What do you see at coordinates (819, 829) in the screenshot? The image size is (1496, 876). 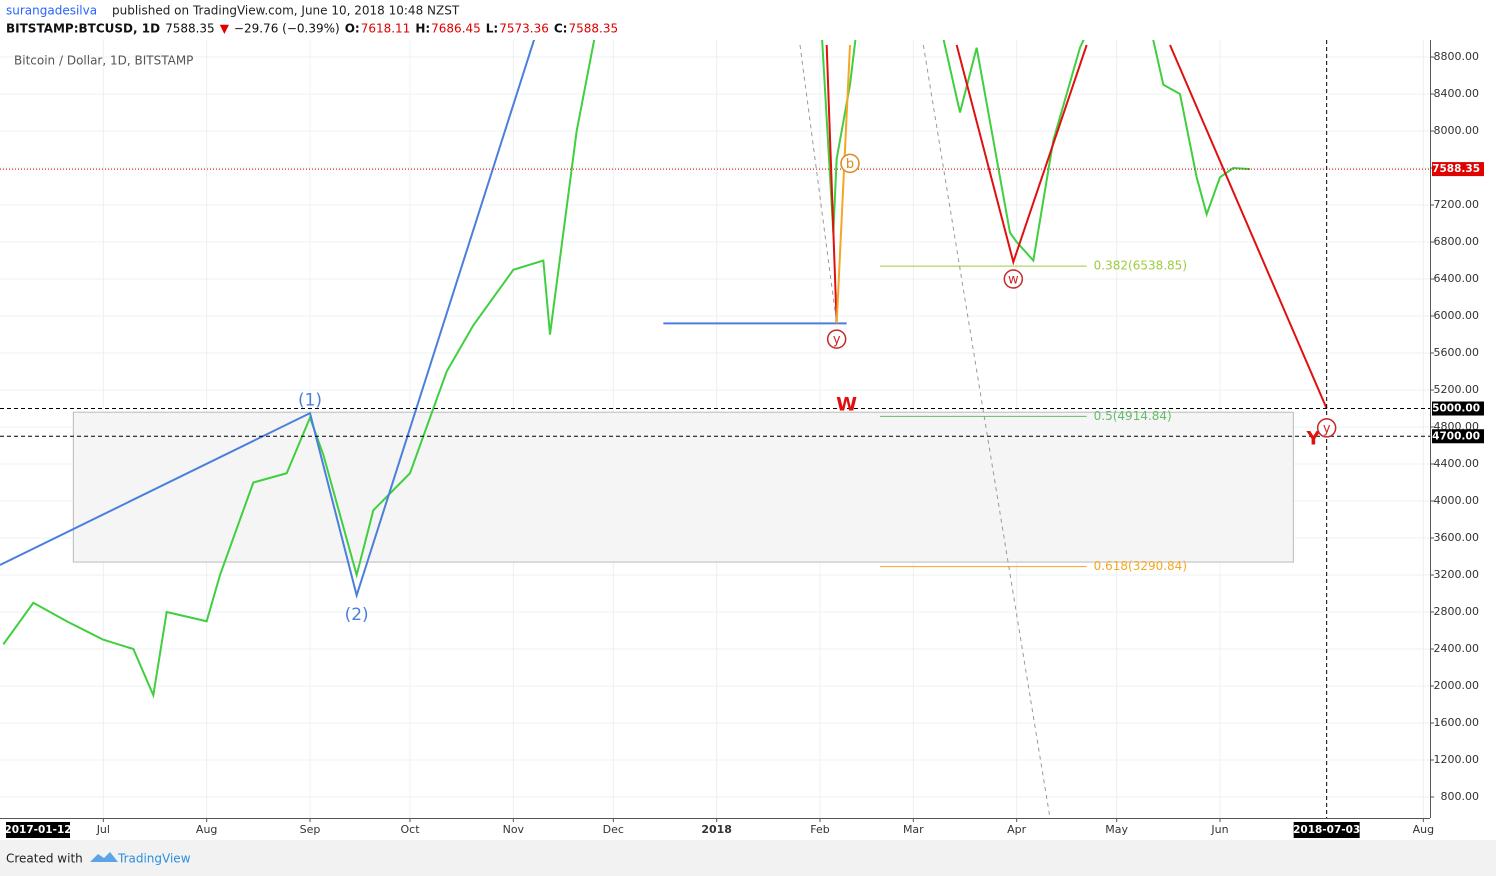 I see `x-tick-label: Feb` at bounding box center [819, 829].